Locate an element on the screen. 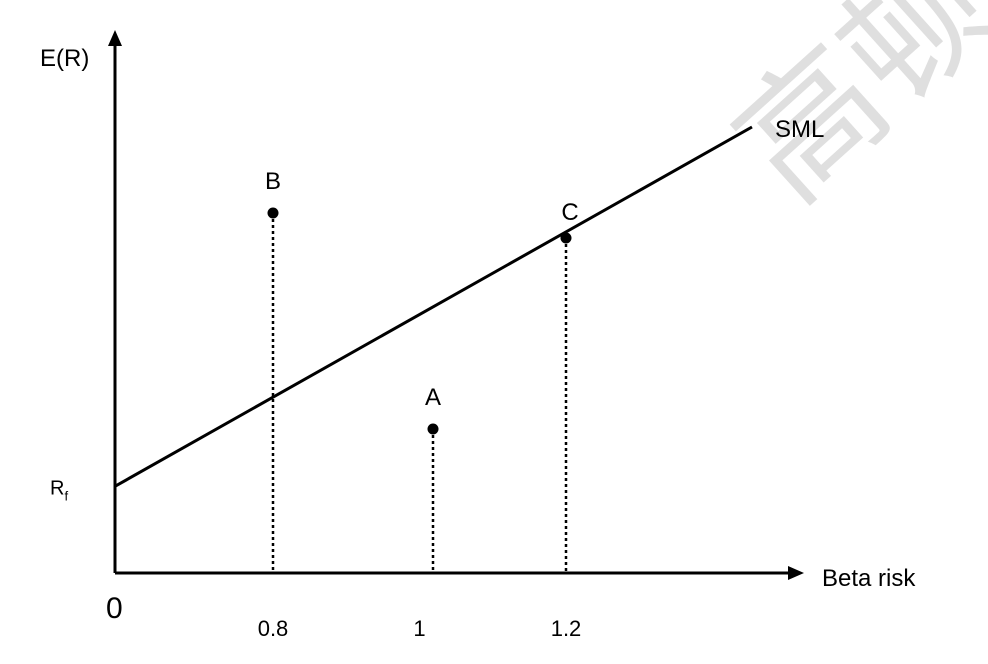  x-tick-labels: 0.8 1 1.2 is located at coordinates (420, 628).